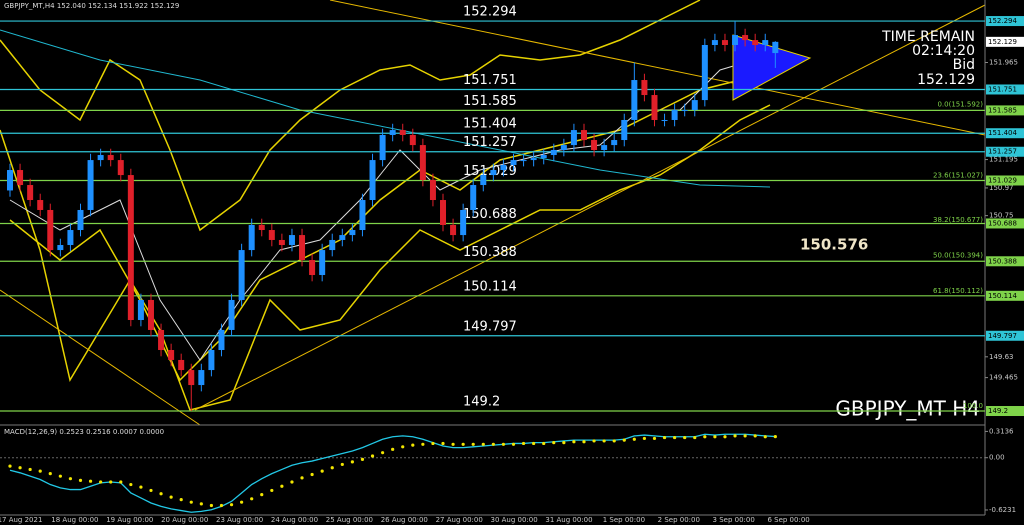 The image size is (1024, 525). I want to click on level-label: 150.388, so click(490, 252).